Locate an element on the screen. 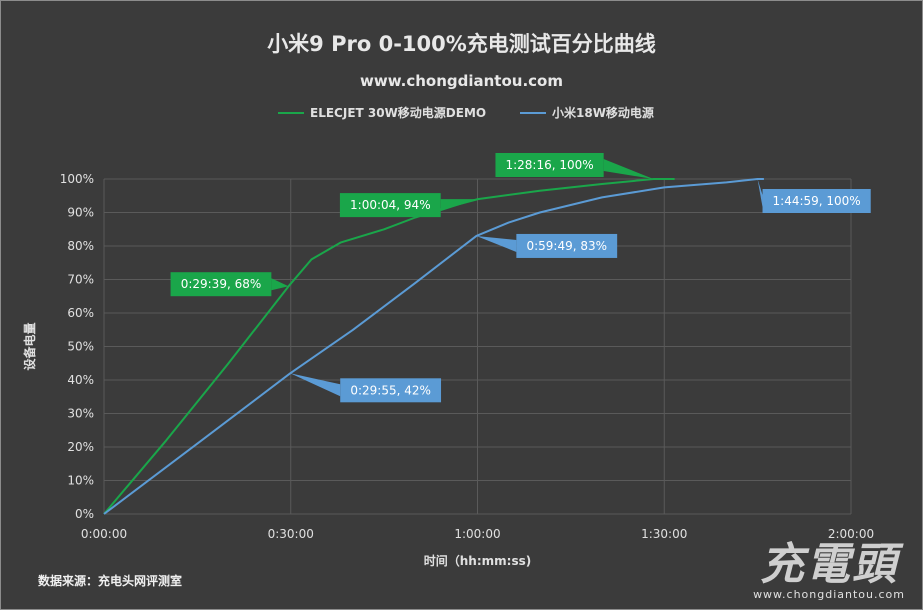  watermark-url: www.chongdiantou.com is located at coordinates (829, 594).